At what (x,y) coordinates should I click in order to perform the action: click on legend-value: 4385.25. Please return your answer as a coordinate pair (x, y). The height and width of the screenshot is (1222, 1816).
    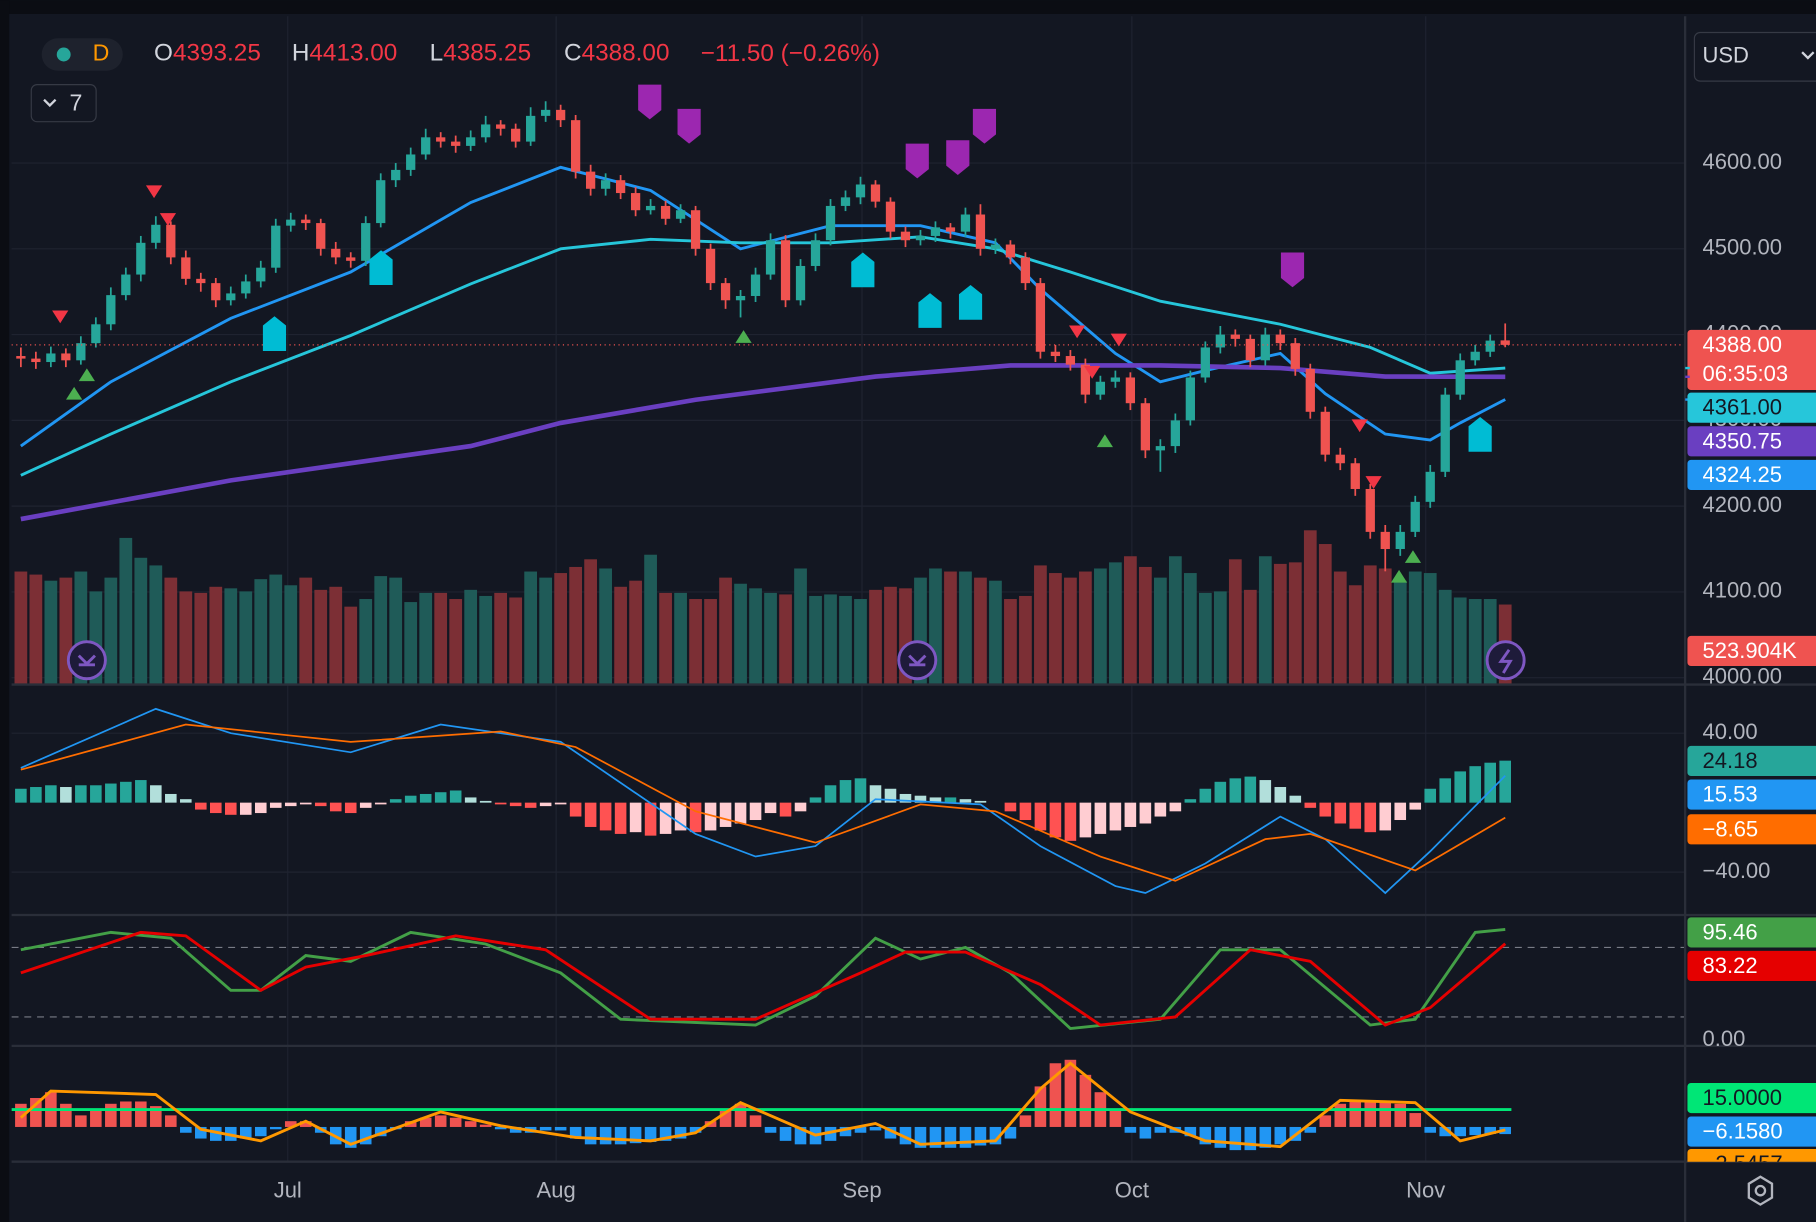
    Looking at the image, I should click on (487, 53).